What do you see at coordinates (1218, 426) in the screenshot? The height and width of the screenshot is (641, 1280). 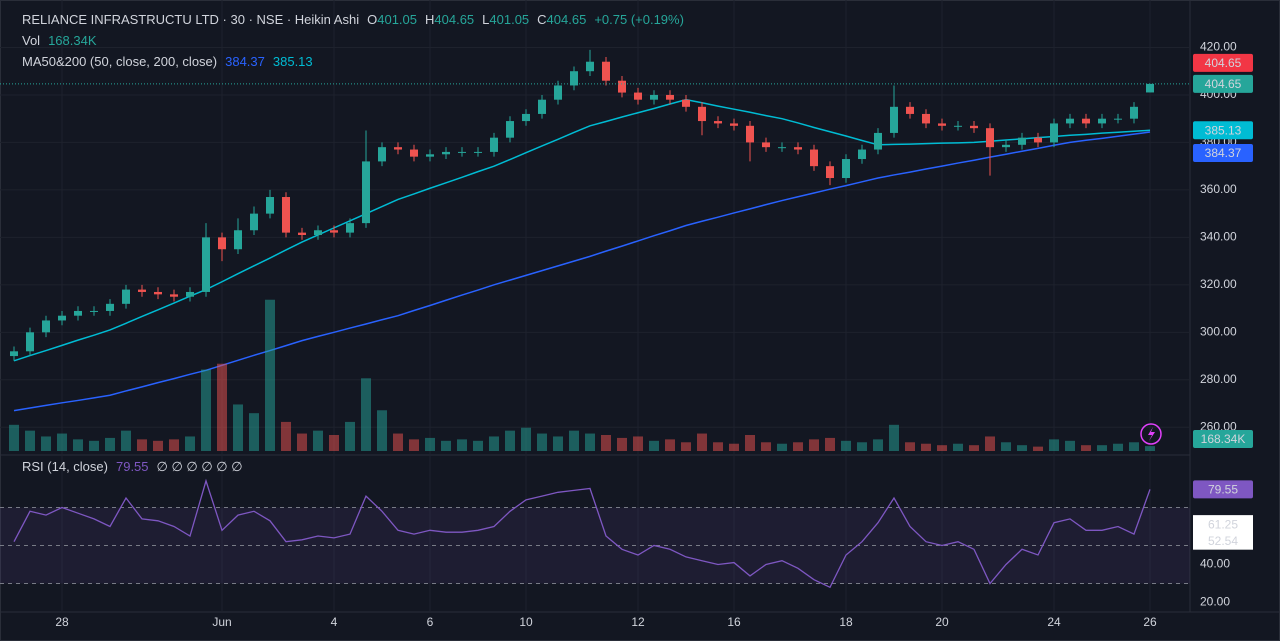 I see `y-tick-label: 260.00` at bounding box center [1218, 426].